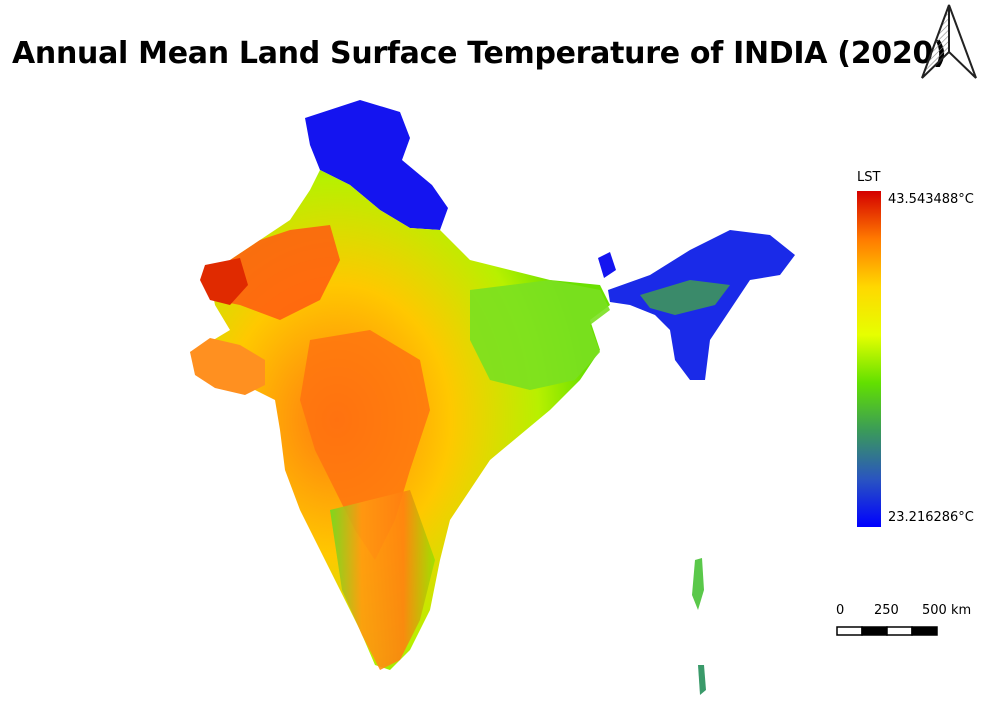  Describe the element at coordinates (702, 680) in the screenshot. I see `andaman-islands-south` at that location.